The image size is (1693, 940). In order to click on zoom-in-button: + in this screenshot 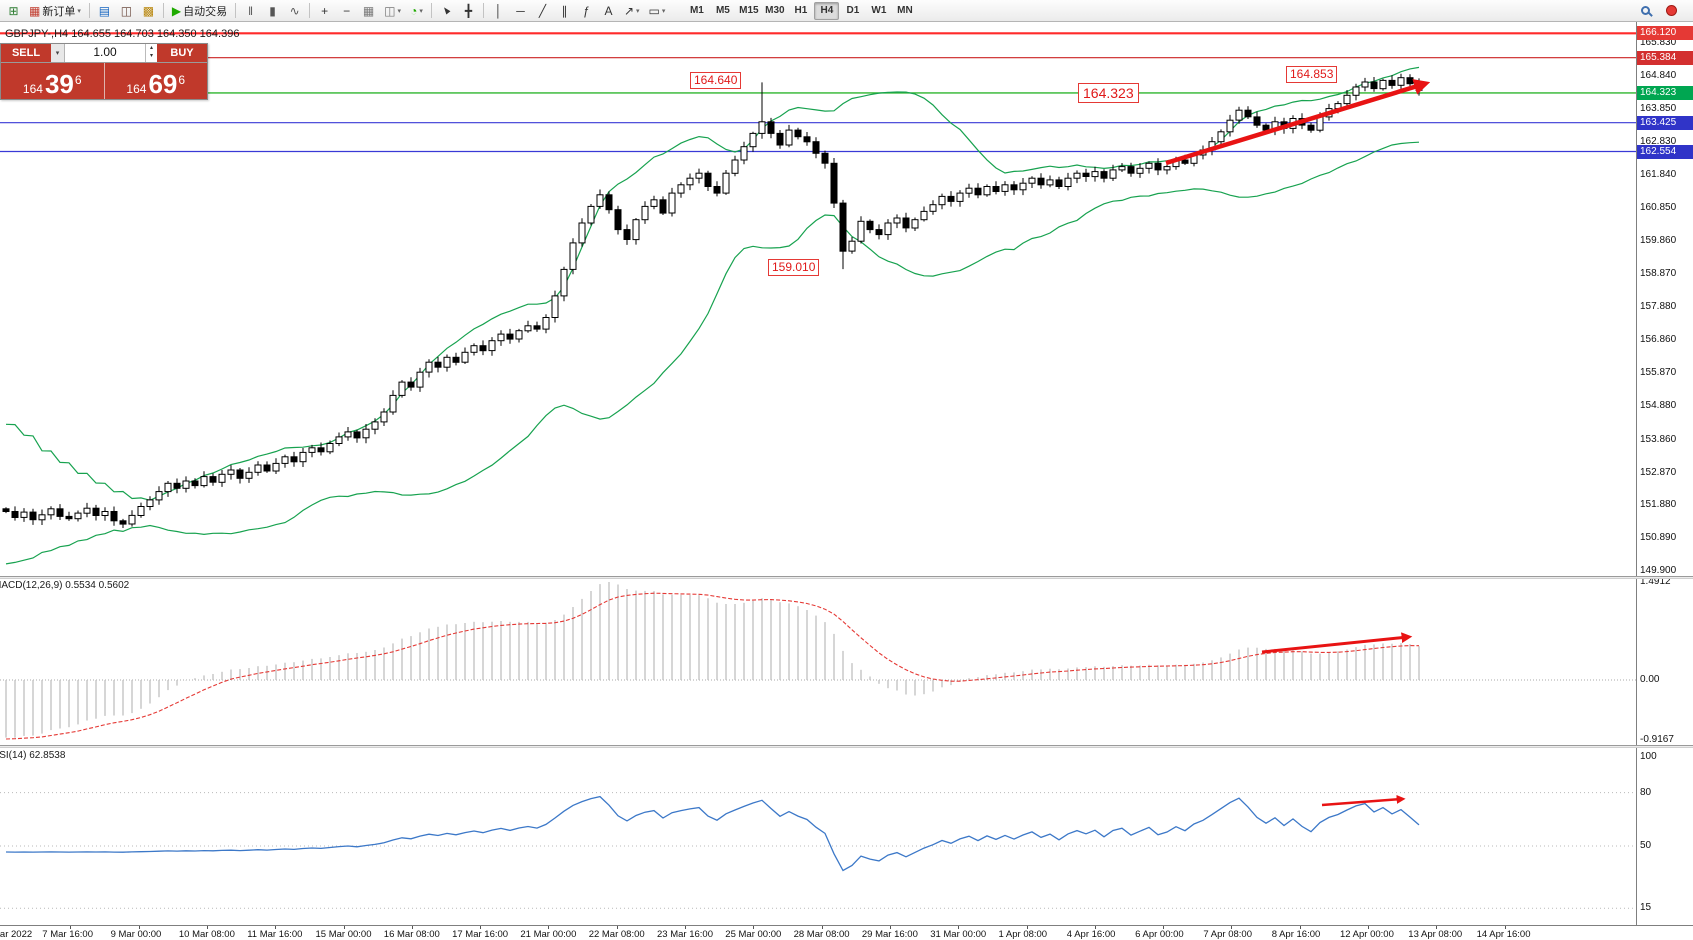, I will do `click(324, 10)`.